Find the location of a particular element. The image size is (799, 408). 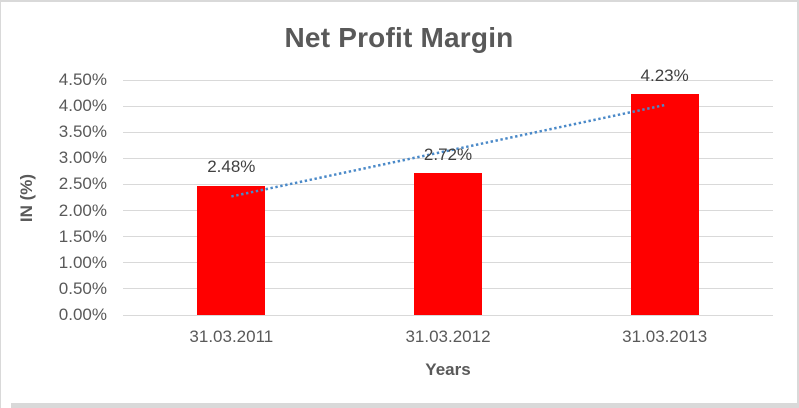

y-axis-tick-label: 4.50% is located at coordinates (82, 79).